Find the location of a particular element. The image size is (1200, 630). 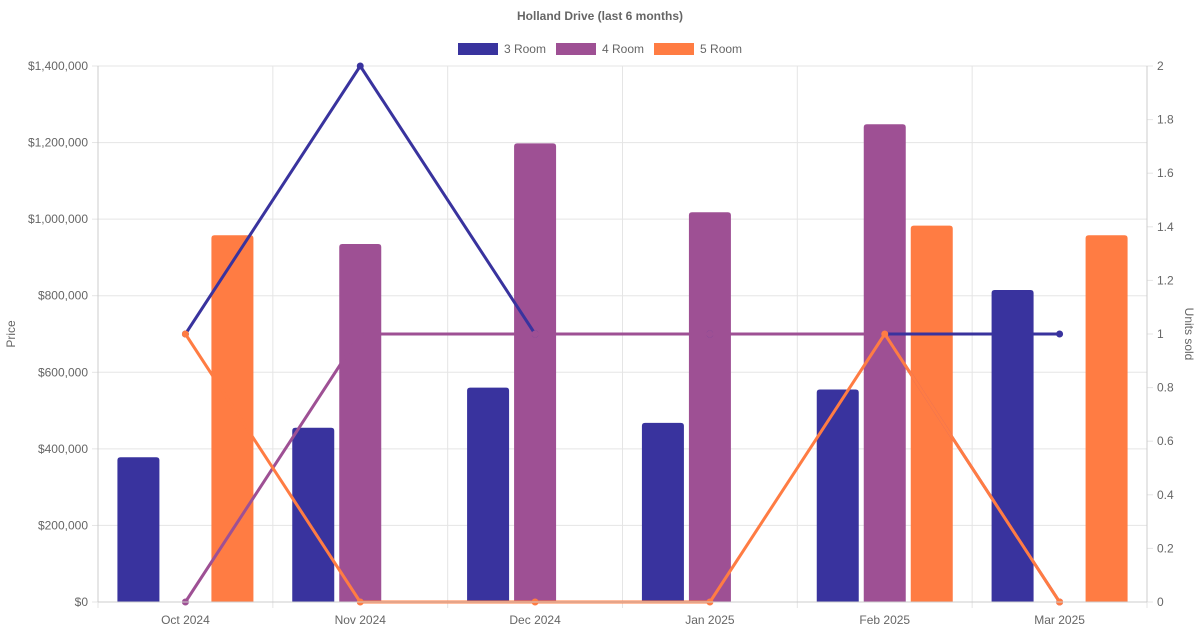

x-tick-label: Feb 2025 is located at coordinates (884, 620).